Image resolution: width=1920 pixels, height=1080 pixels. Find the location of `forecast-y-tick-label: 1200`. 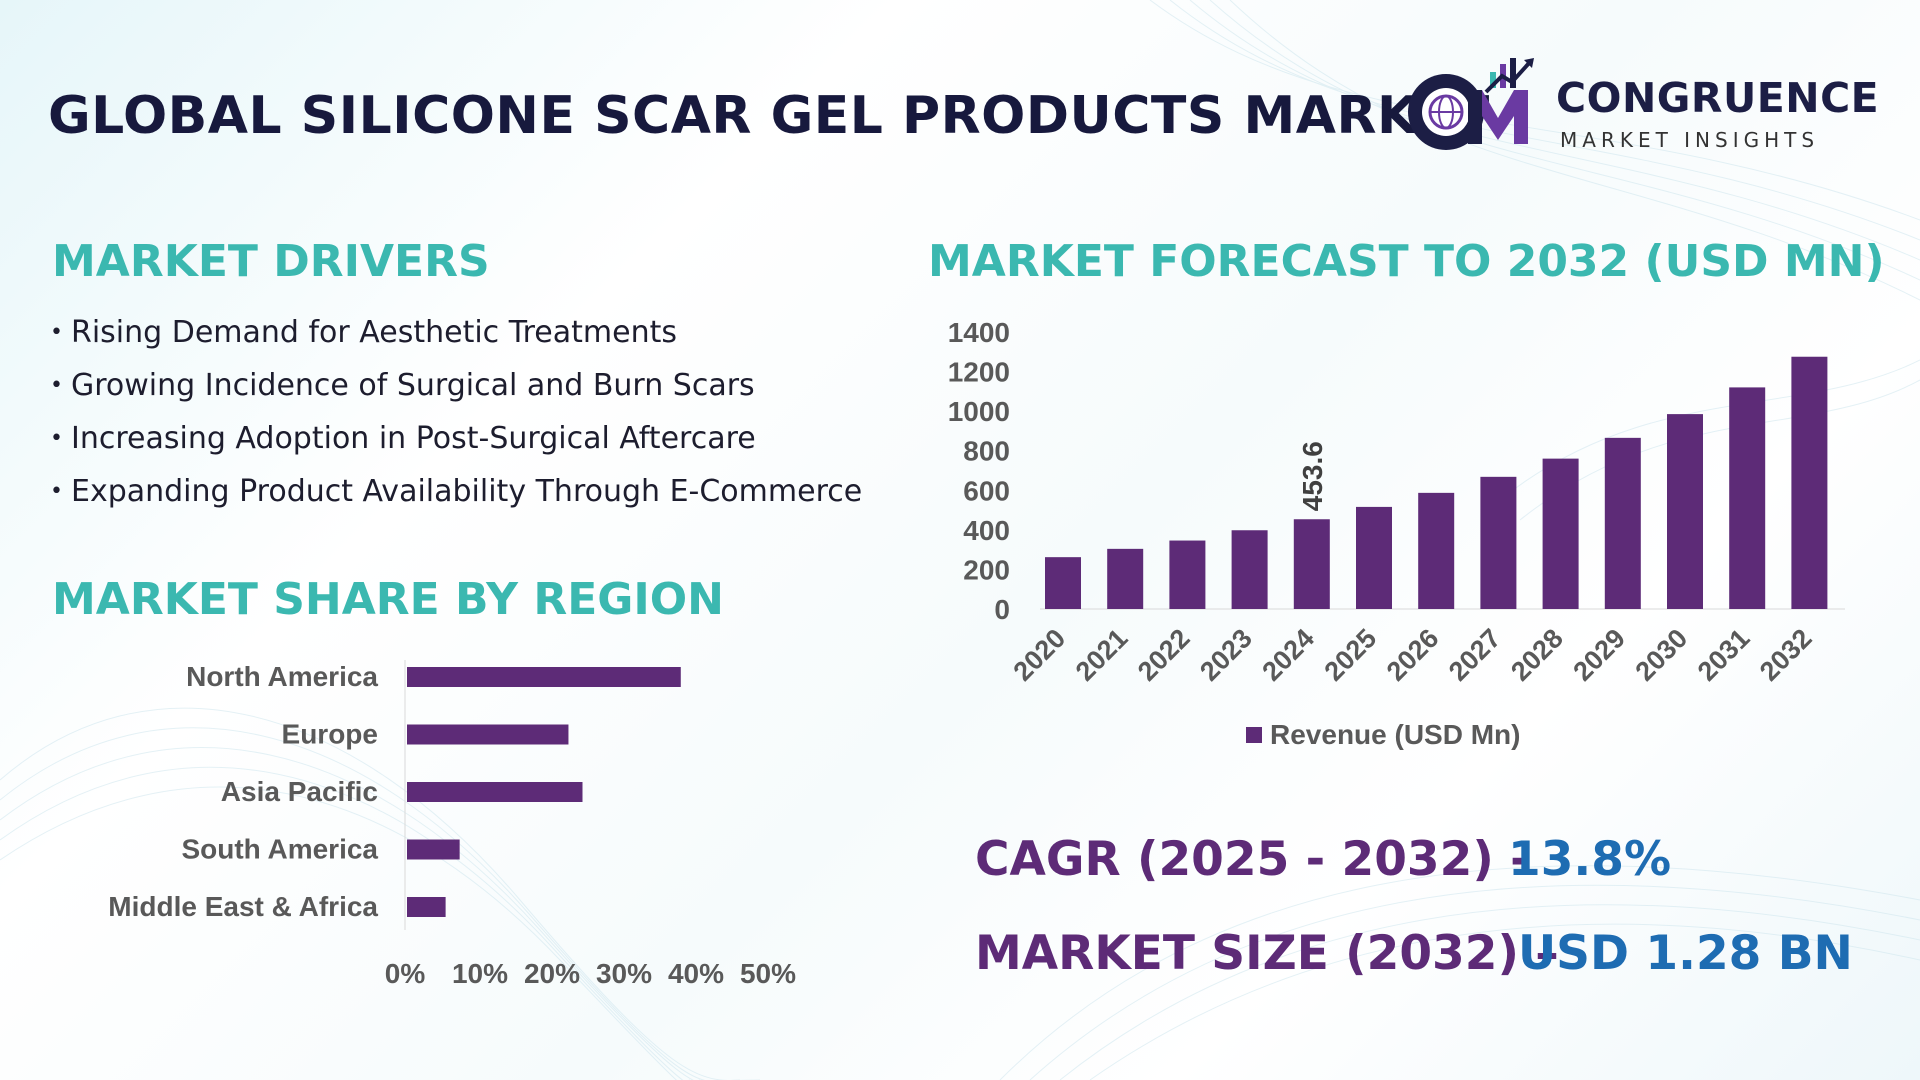

forecast-y-tick-label: 1200 is located at coordinates (979, 372).